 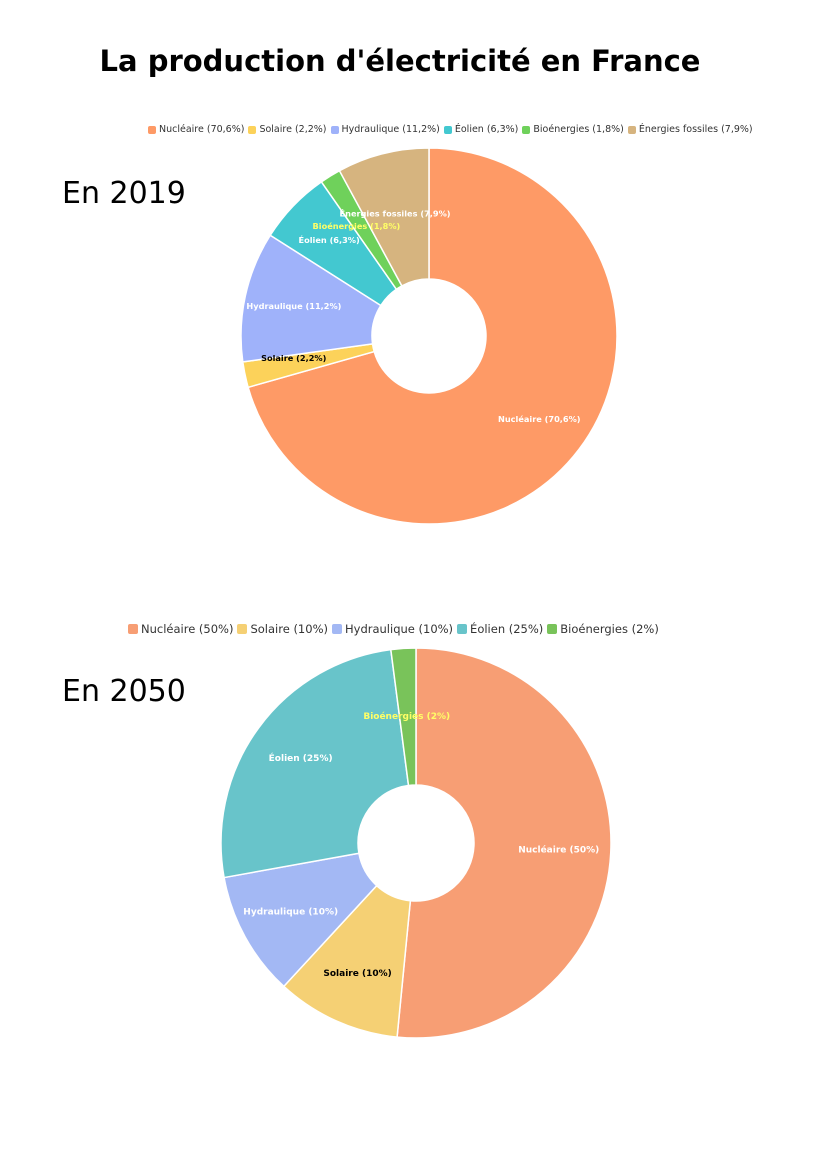 I want to click on data-label-bioenergies: Bioénergies (2%), so click(x=406, y=716).